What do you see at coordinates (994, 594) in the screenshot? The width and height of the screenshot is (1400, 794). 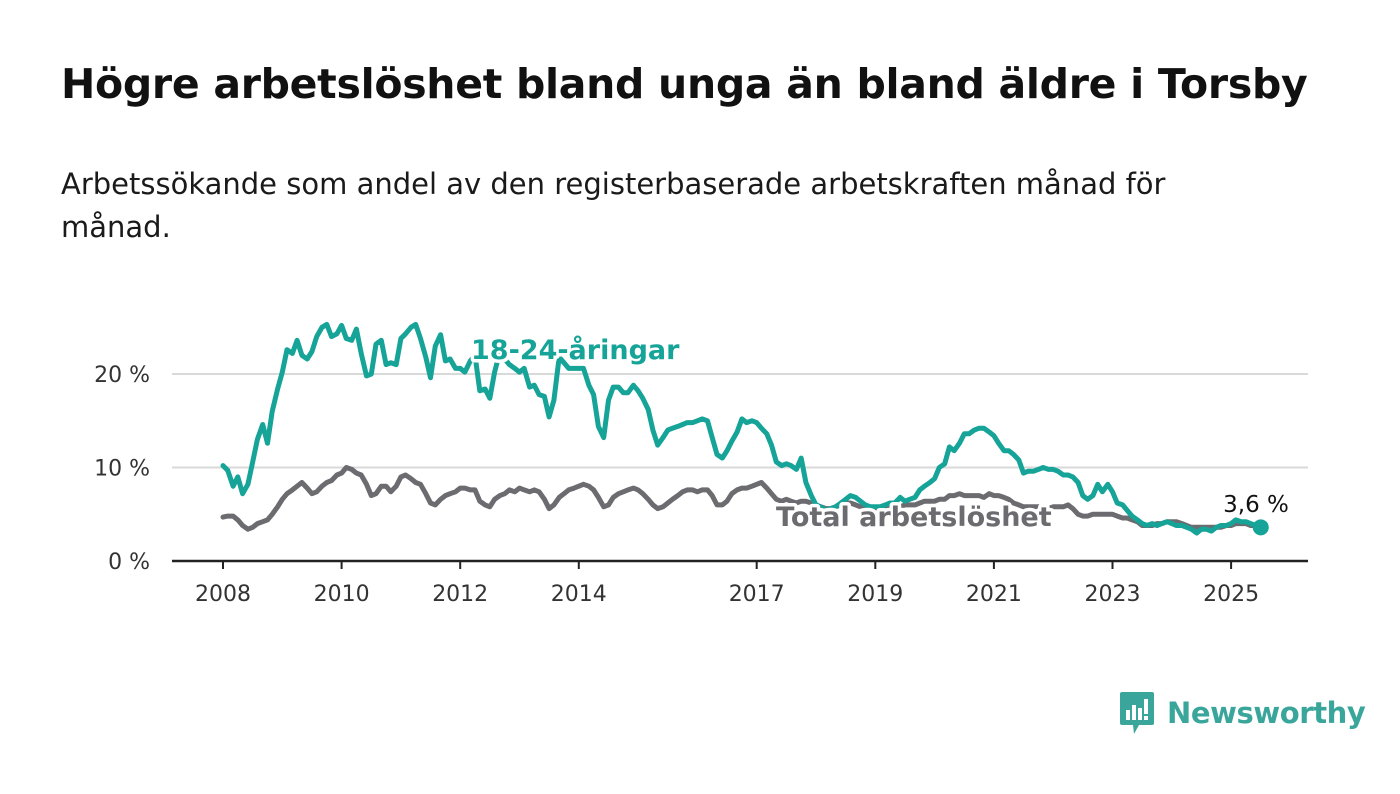 I see `x-tick-label: 2021` at bounding box center [994, 594].